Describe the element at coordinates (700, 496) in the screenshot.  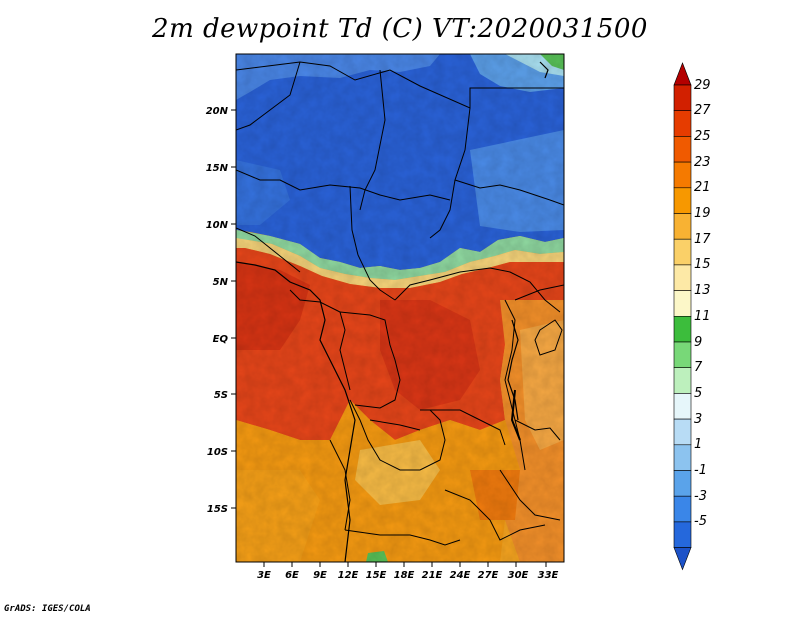
I see `colorbar-label: -3` at that location.